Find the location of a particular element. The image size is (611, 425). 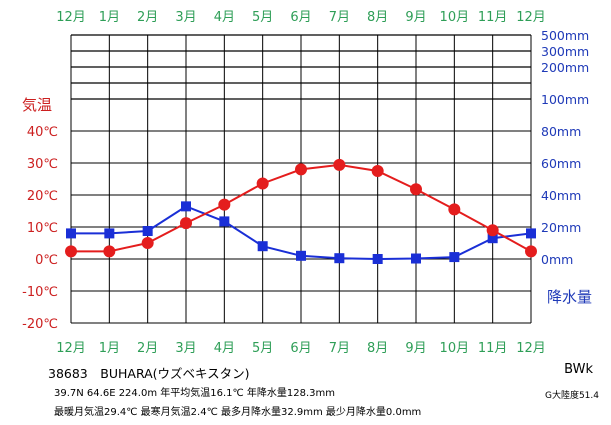

month-label-bottom: 8月 is located at coordinates (377, 348).